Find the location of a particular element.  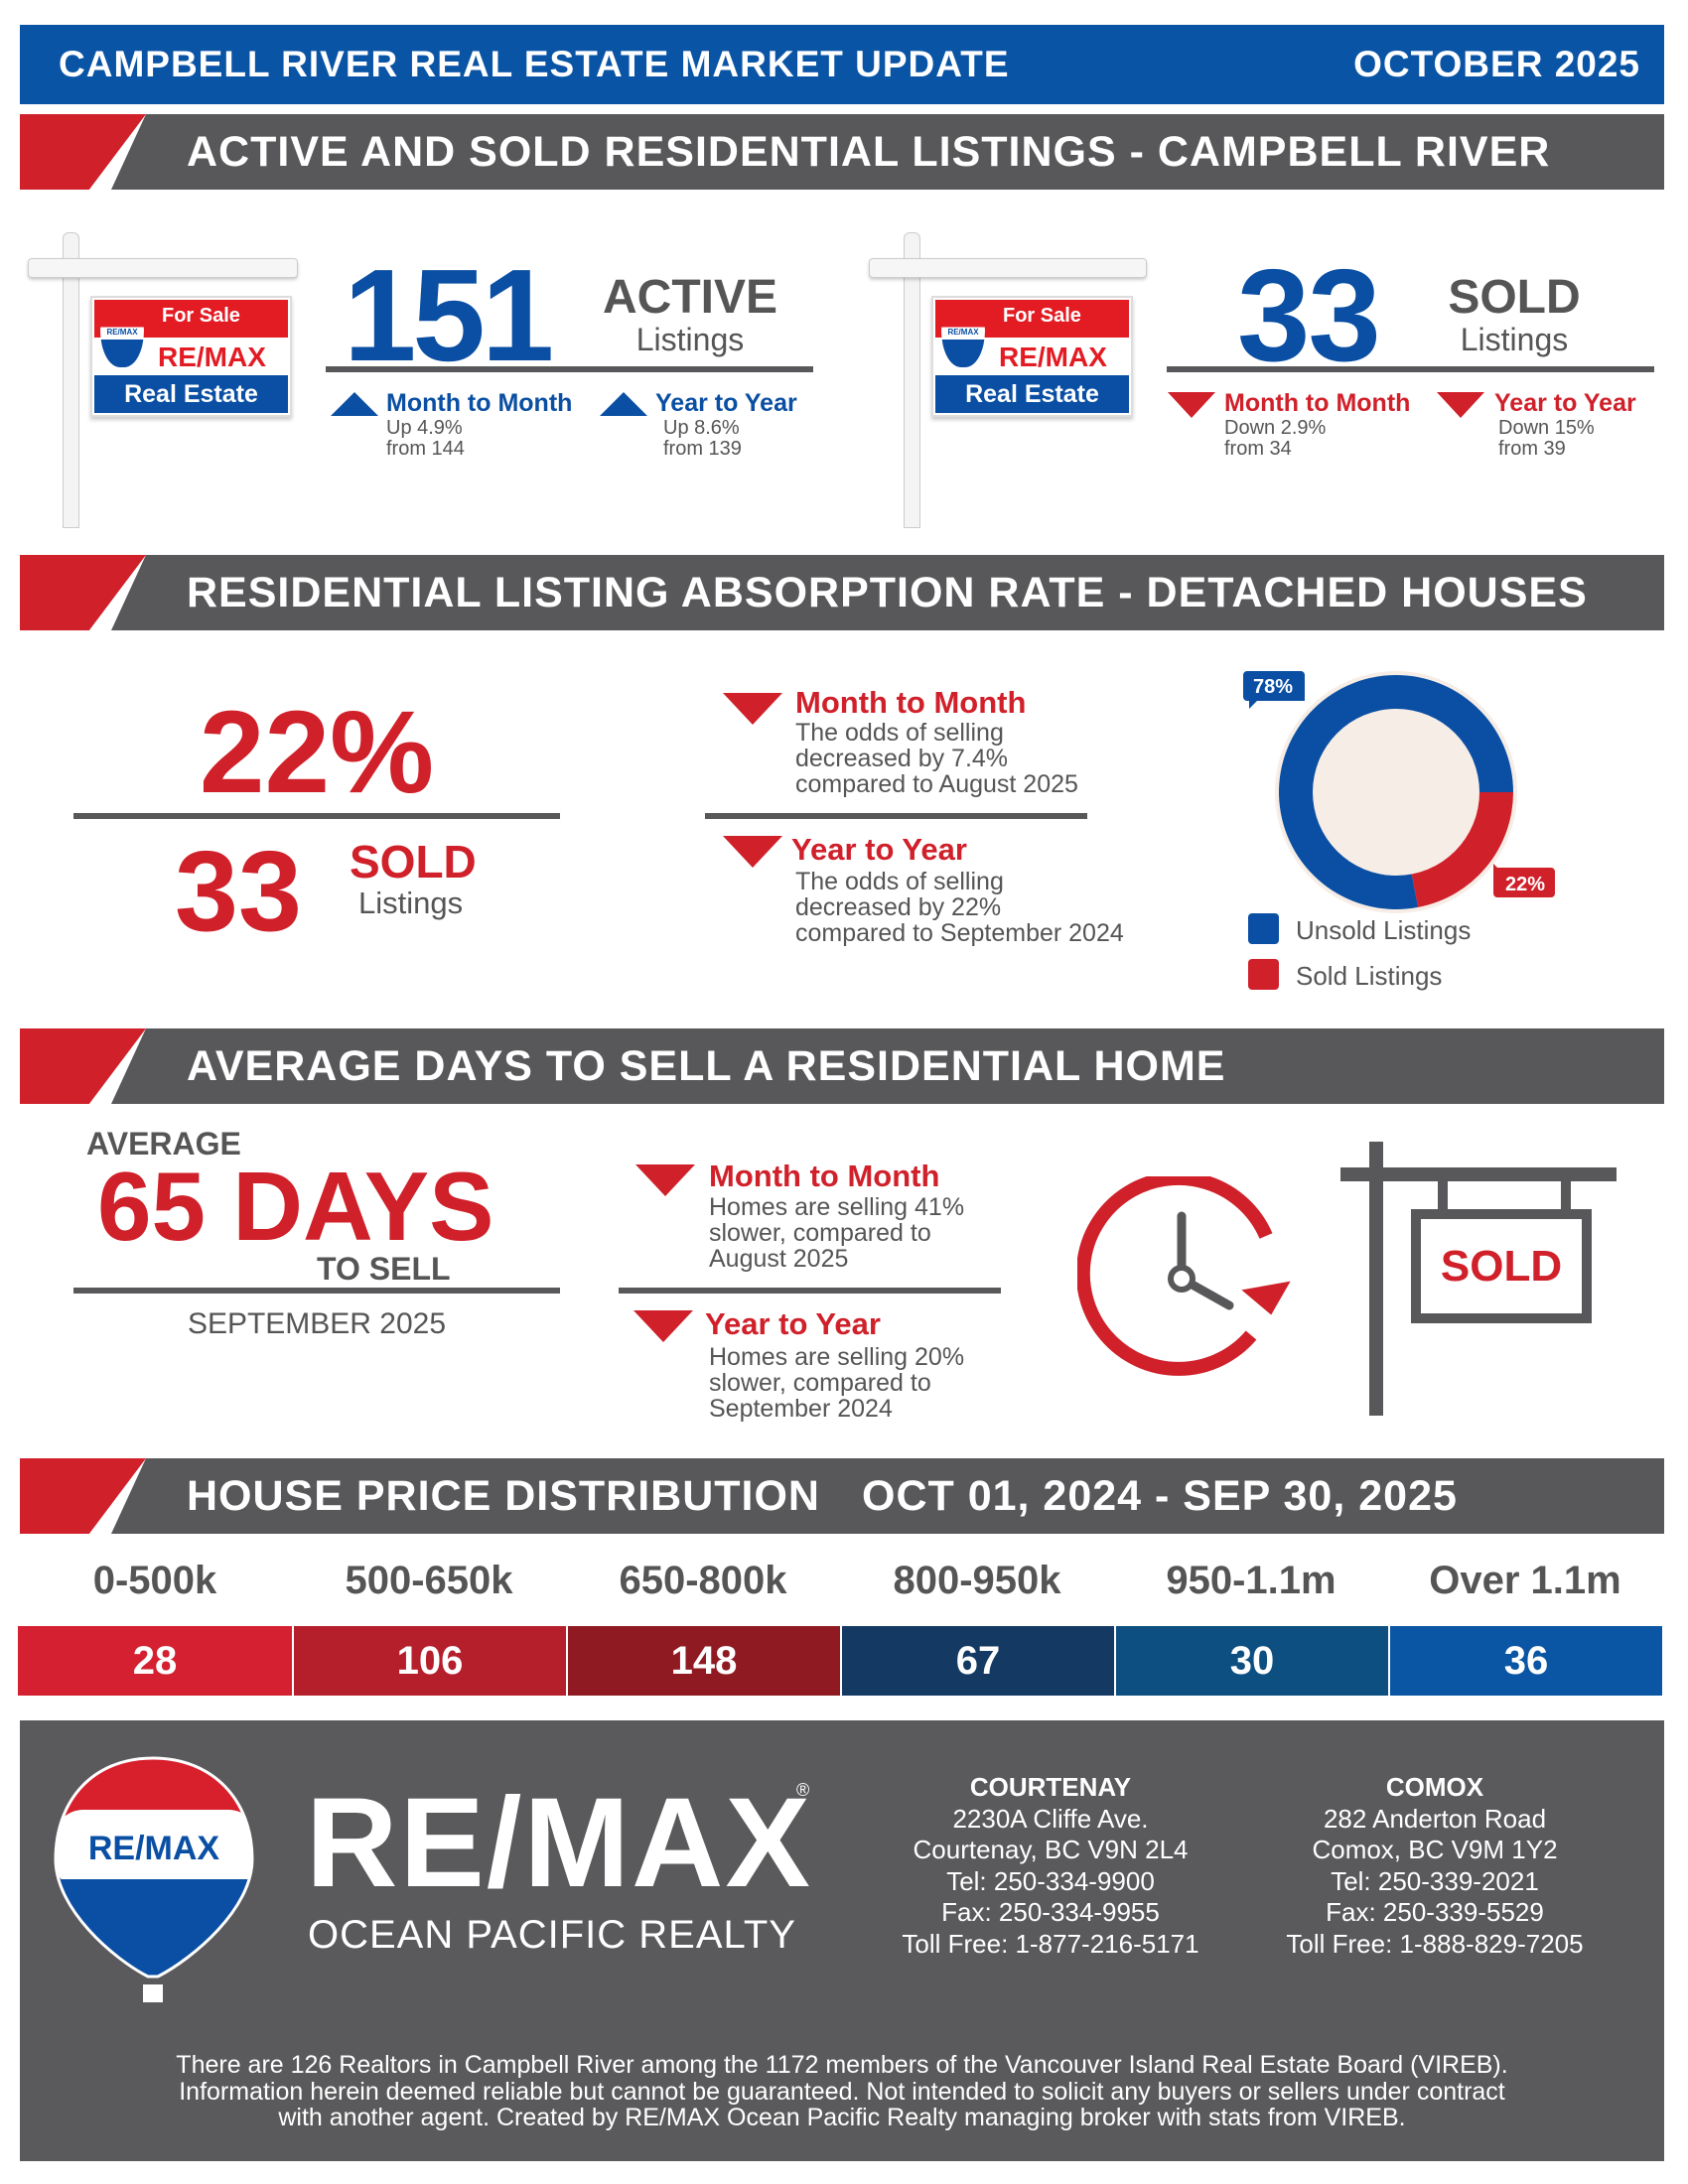

office-name: COURTENAY is located at coordinates (1050, 1787).